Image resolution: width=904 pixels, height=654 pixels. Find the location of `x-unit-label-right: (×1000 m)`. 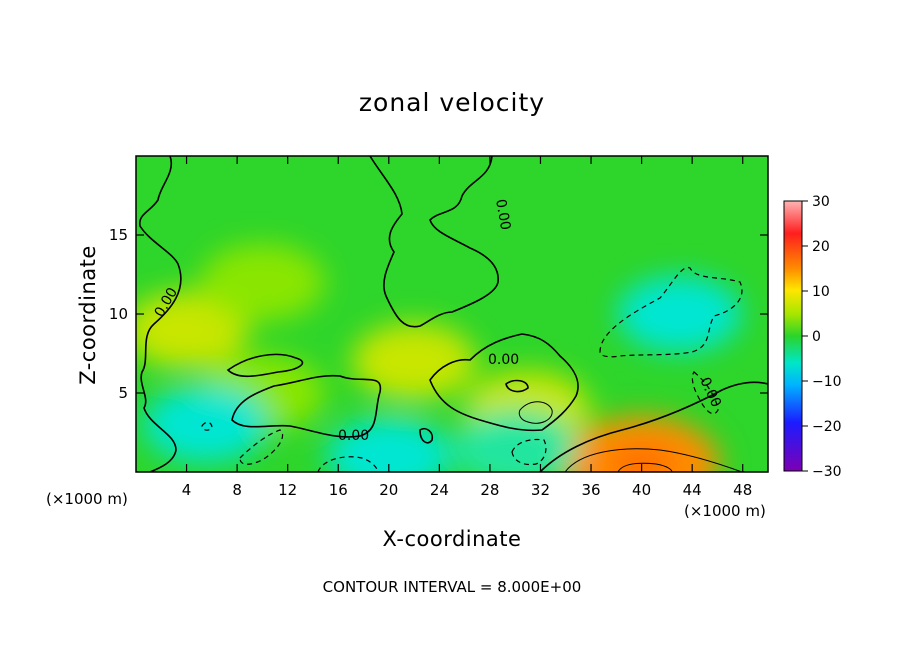

x-unit-label-right: (×1000 m) is located at coordinates (725, 511).